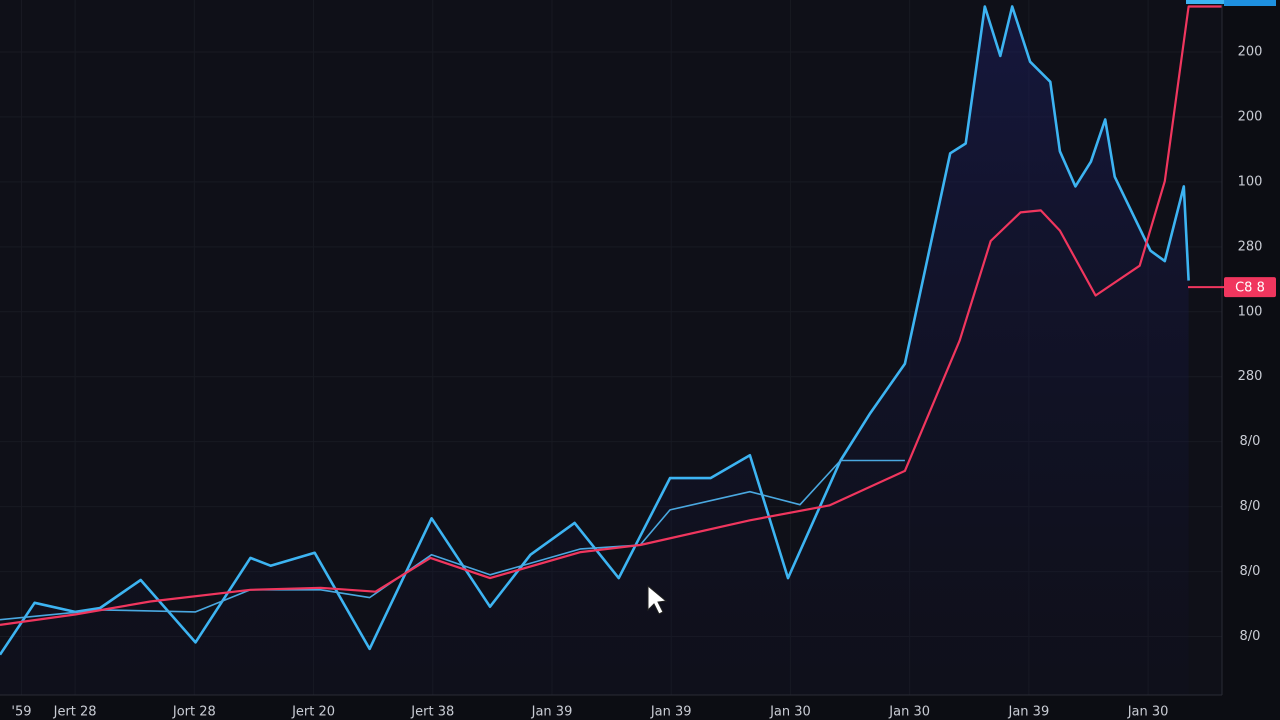 The image size is (1280, 720). I want to click on x-tick-label: '59, so click(21, 712).